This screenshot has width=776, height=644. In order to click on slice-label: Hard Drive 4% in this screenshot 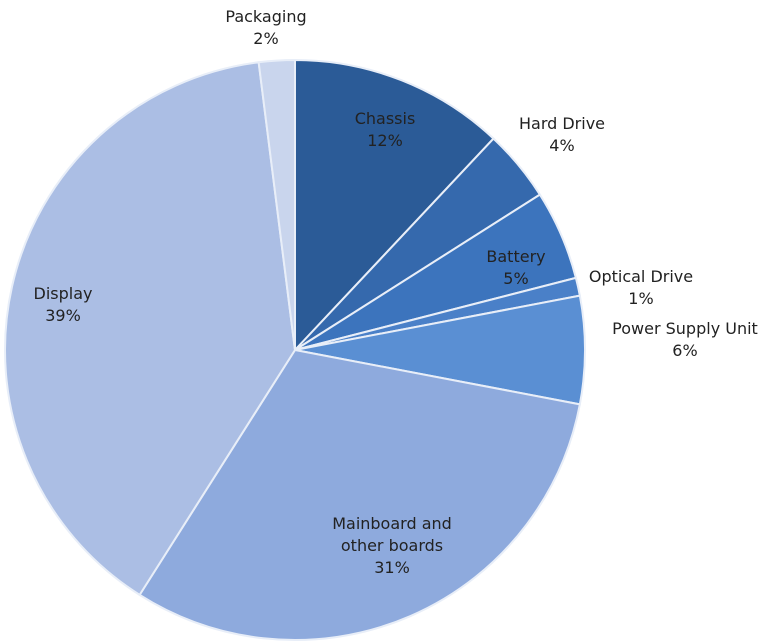, I will do `click(562, 135)`.